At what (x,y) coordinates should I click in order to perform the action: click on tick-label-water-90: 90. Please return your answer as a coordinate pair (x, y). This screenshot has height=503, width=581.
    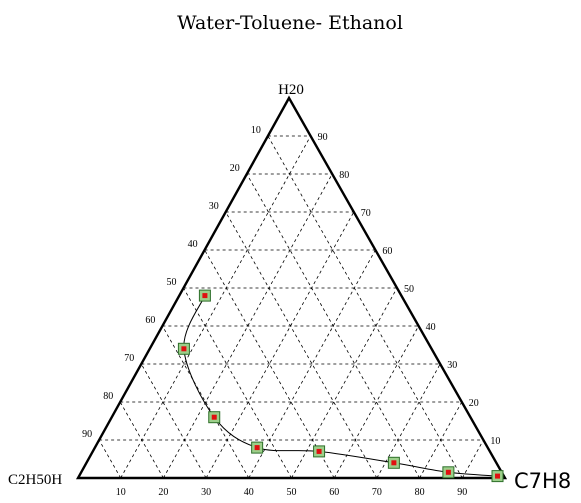
    Looking at the image, I should click on (323, 137).